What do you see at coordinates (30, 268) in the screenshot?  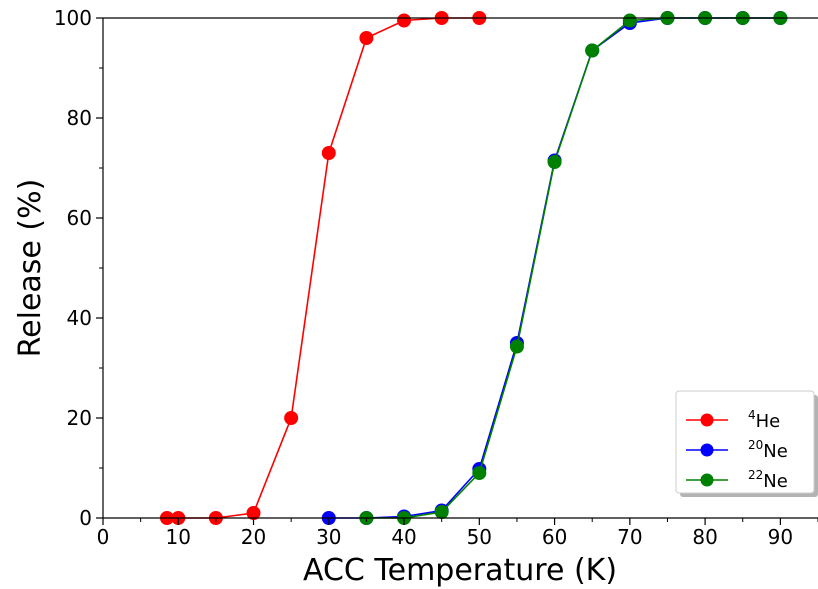 I see `y-axis-label: Release (%)` at bounding box center [30, 268].